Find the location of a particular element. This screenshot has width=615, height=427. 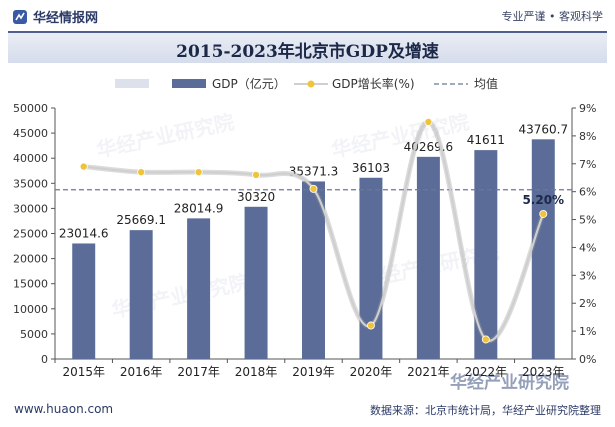

x-tick-label: 2015年 is located at coordinates (83, 372).